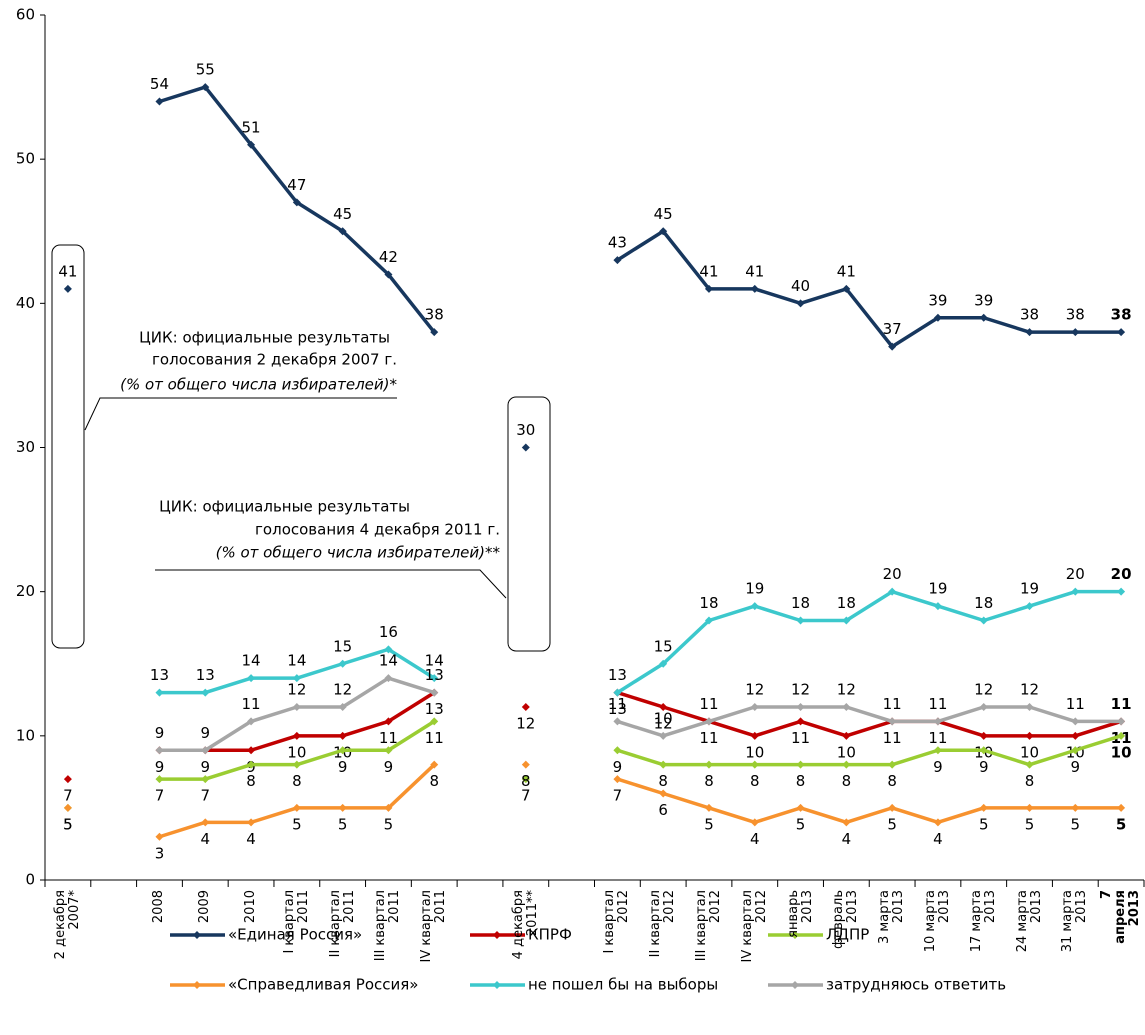 The height and width of the screenshot is (1035, 1145). Describe the element at coordinates (497, 985) in the screenshot. I see `legend-marker` at that location.